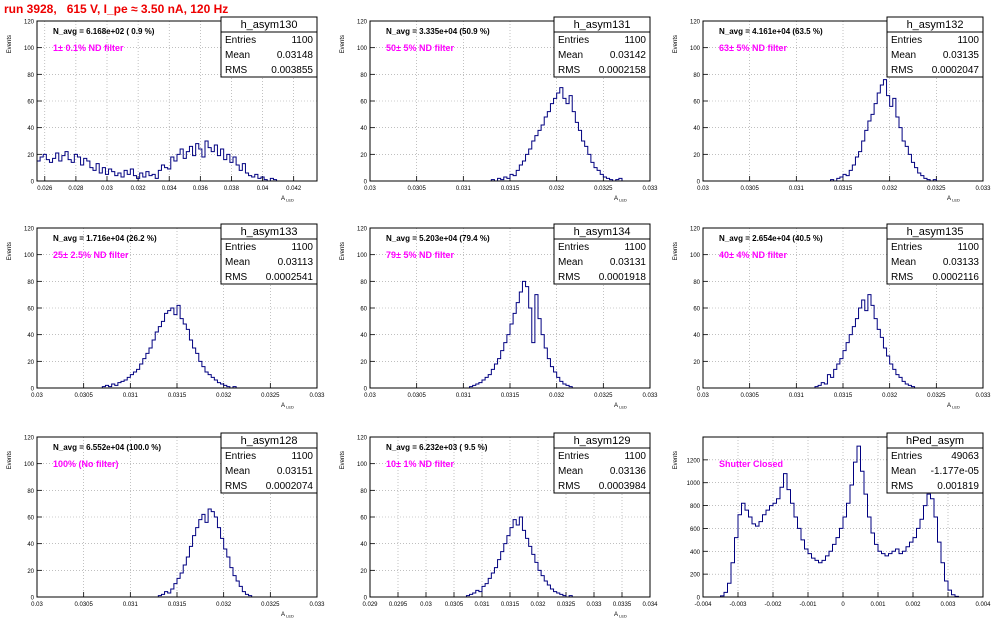  I want to click on filter-annotation: 25± 2.5% ND filter, so click(91, 255).